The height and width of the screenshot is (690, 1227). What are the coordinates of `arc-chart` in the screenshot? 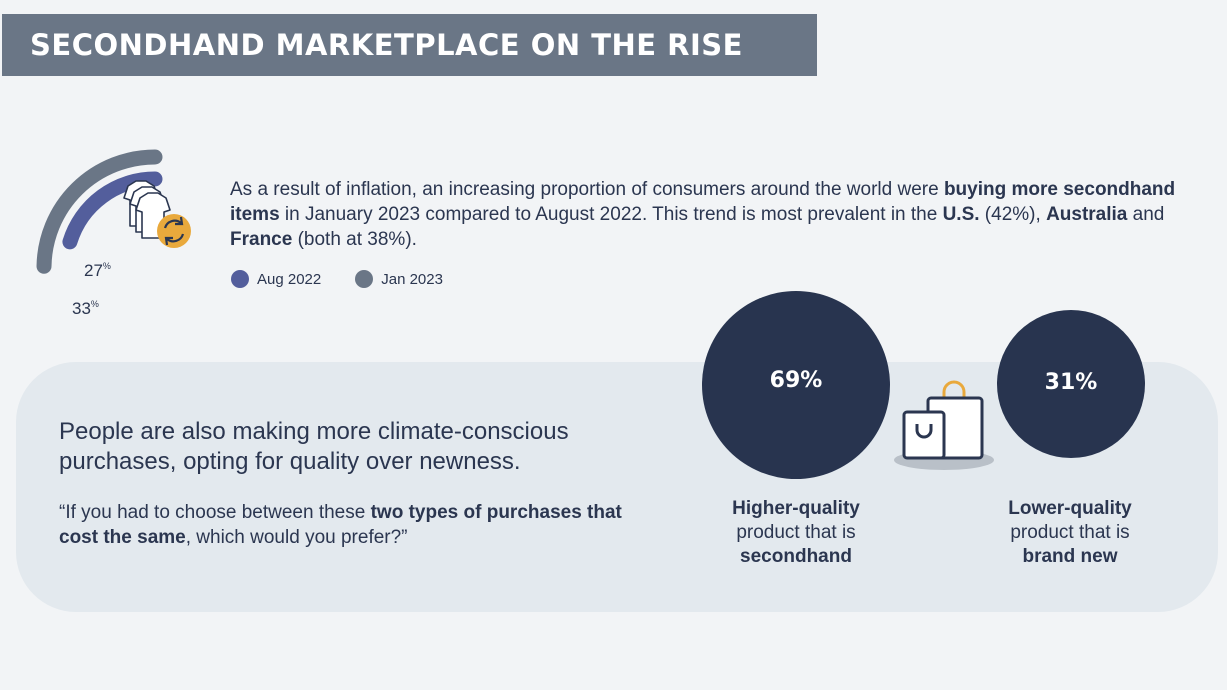 It's located at (99, 211).